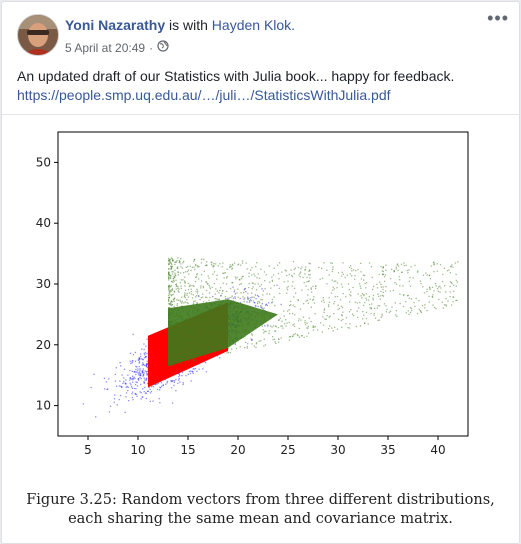 This screenshot has width=521, height=544. Describe the element at coordinates (498, 18) in the screenshot. I see `more-options-icon: •••` at that location.